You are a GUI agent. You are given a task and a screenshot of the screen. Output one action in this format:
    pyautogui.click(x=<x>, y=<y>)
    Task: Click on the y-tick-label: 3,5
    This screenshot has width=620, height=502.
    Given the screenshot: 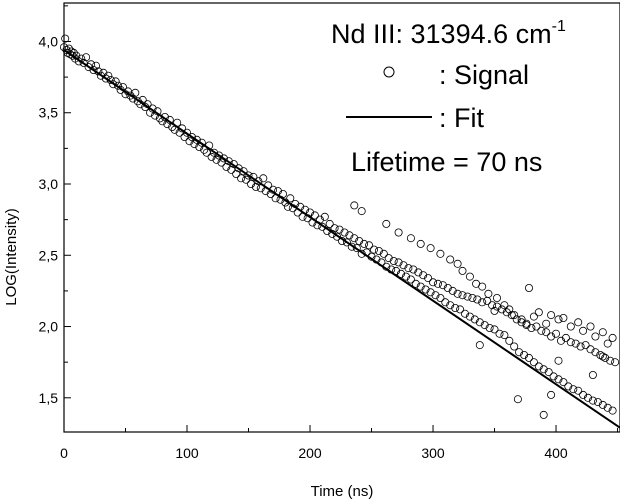 What is the action you would take?
    pyautogui.click(x=49, y=113)
    